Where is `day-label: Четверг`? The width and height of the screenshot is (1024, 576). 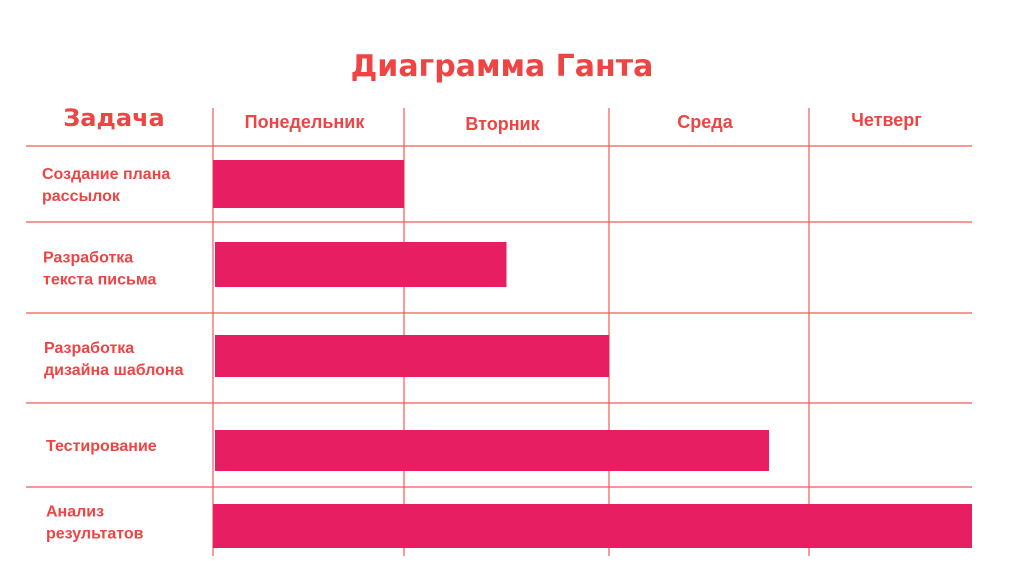 day-label: Четверг is located at coordinates (886, 120).